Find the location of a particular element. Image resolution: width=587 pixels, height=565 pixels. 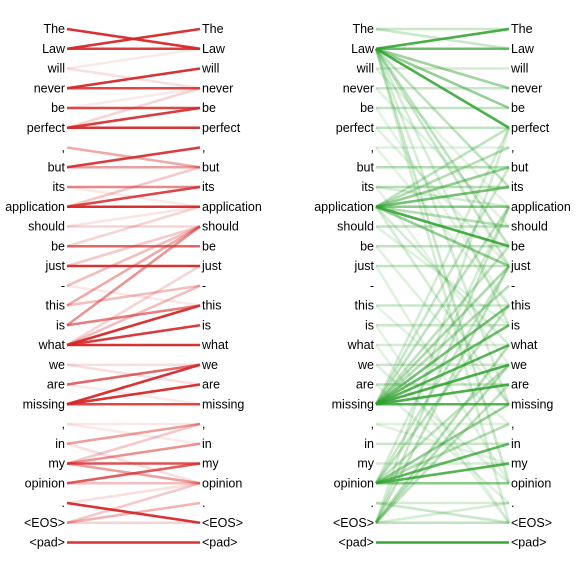

target-token: , is located at coordinates (512, 424).